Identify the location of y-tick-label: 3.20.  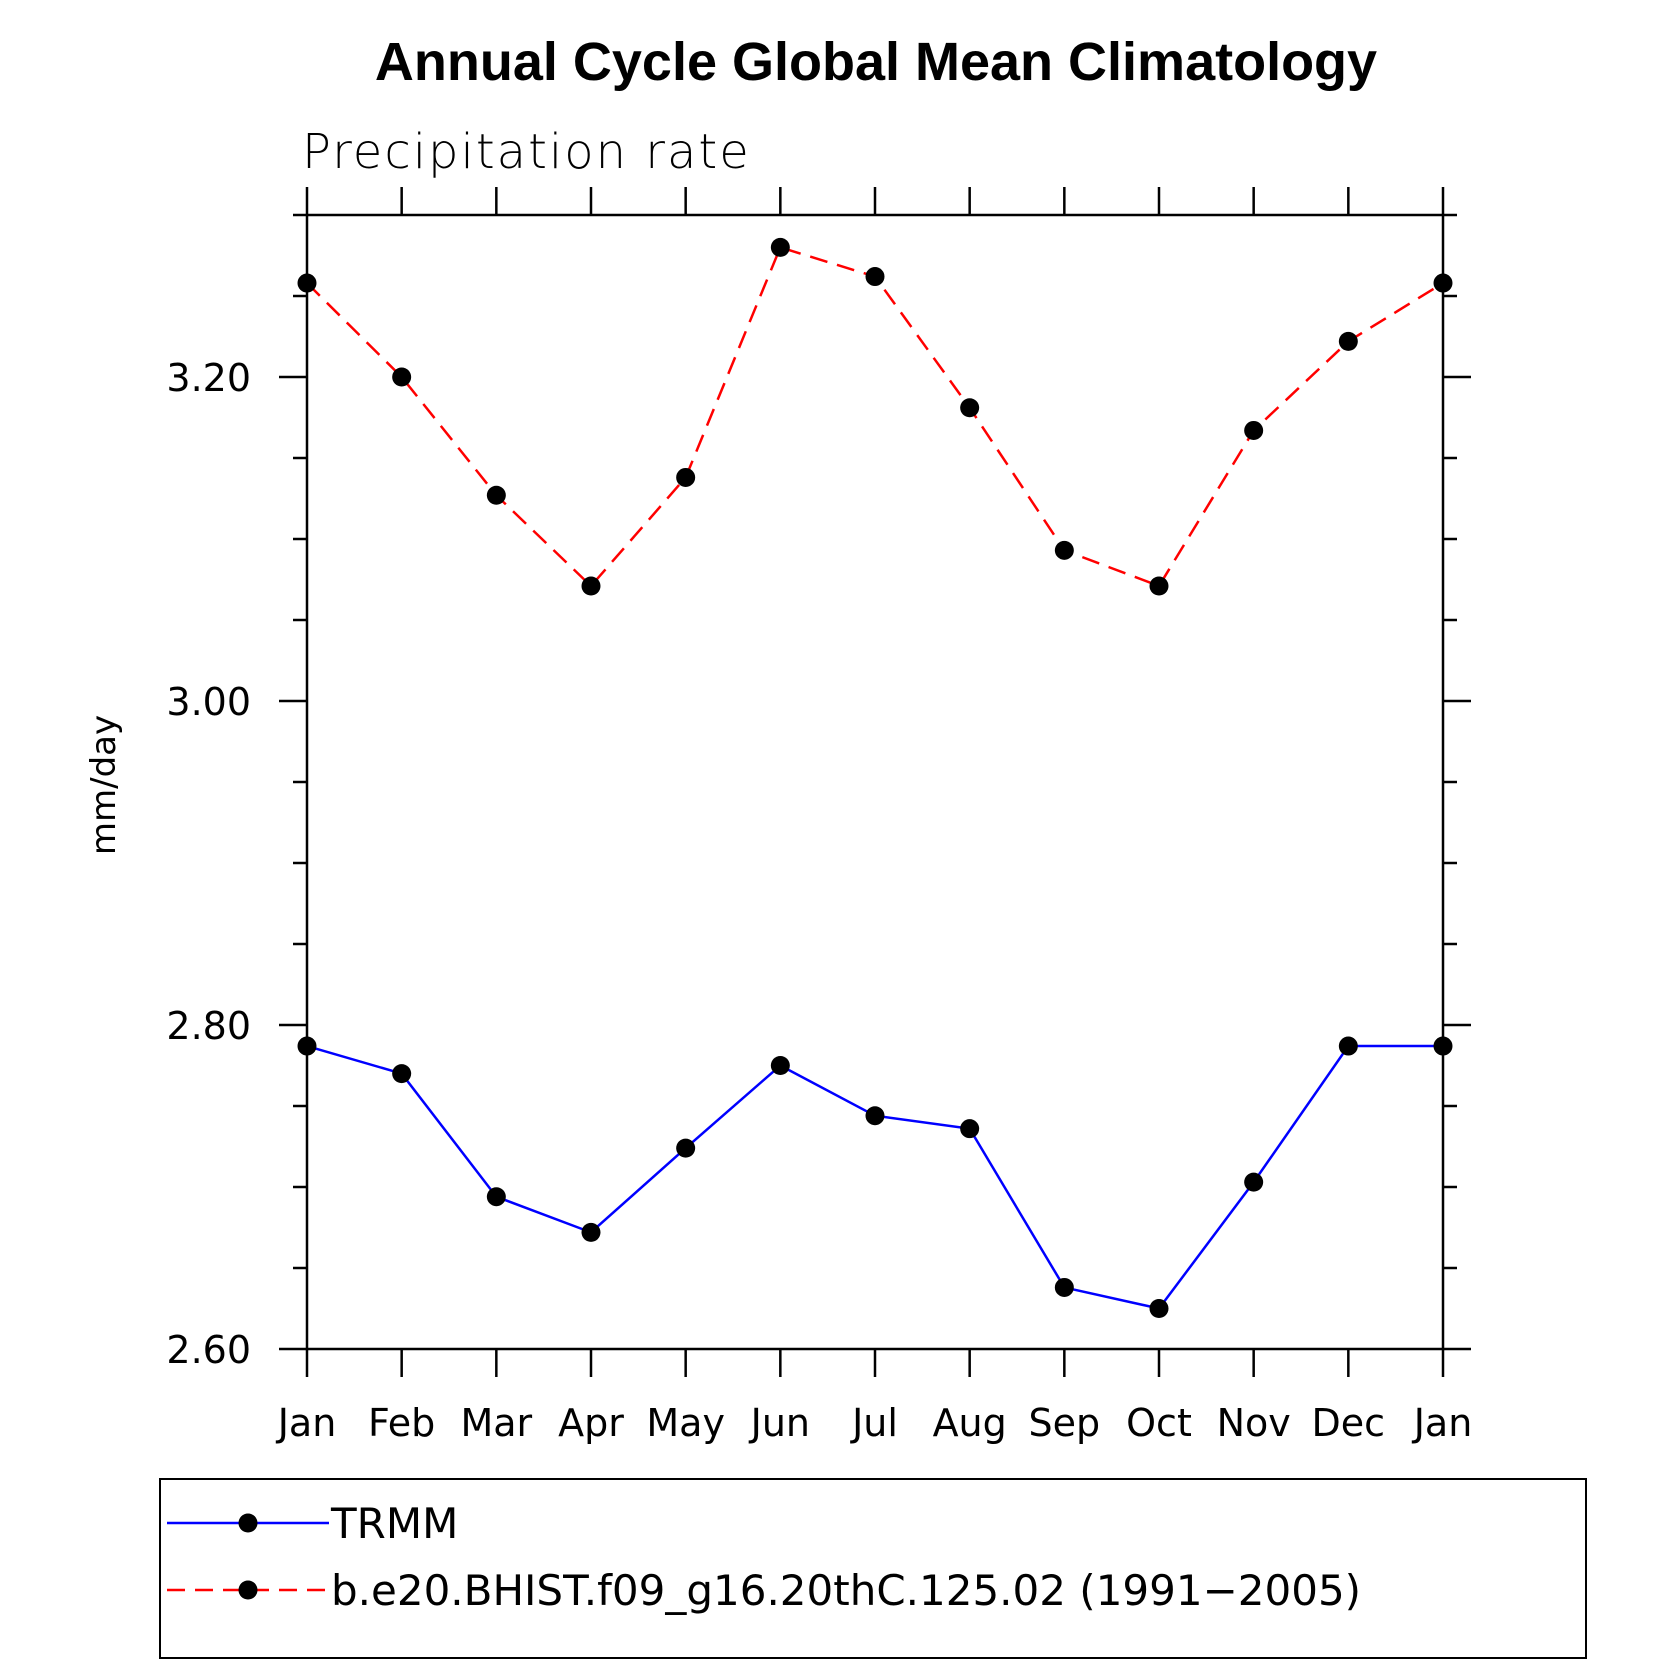
(208, 378).